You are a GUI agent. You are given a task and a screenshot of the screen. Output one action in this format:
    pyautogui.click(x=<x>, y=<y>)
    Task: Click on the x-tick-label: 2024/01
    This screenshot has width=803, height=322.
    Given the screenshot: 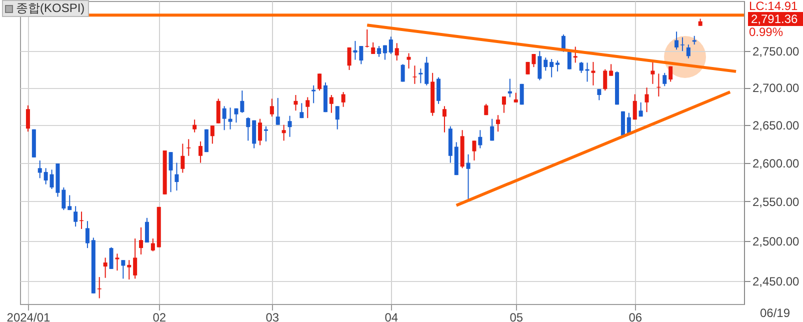 What is the action you would take?
    pyautogui.click(x=28, y=316)
    